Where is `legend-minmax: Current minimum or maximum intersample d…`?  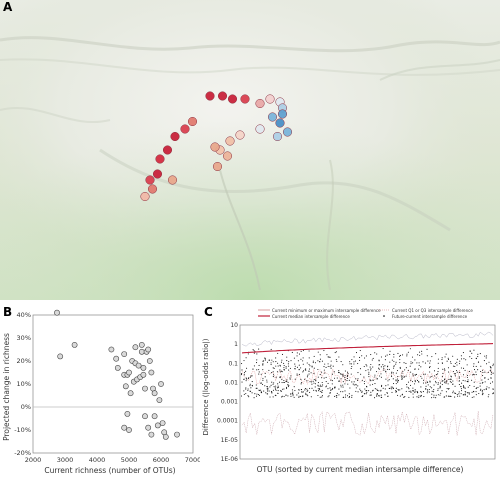 legend-minmax: Current minimum or maximum intersample d… is located at coordinates (326, 310).